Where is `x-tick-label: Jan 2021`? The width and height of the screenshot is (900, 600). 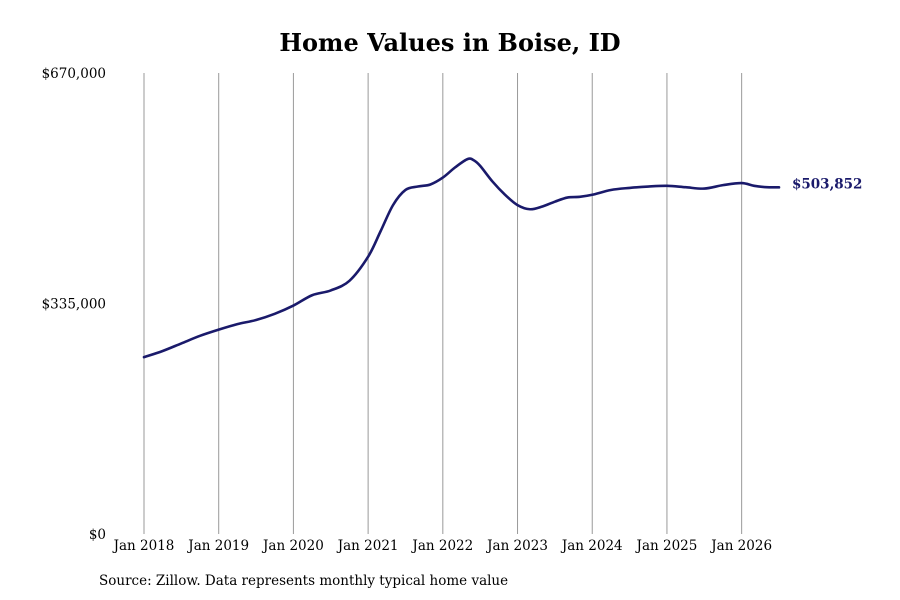 x-tick-label: Jan 2021 is located at coordinates (367, 546).